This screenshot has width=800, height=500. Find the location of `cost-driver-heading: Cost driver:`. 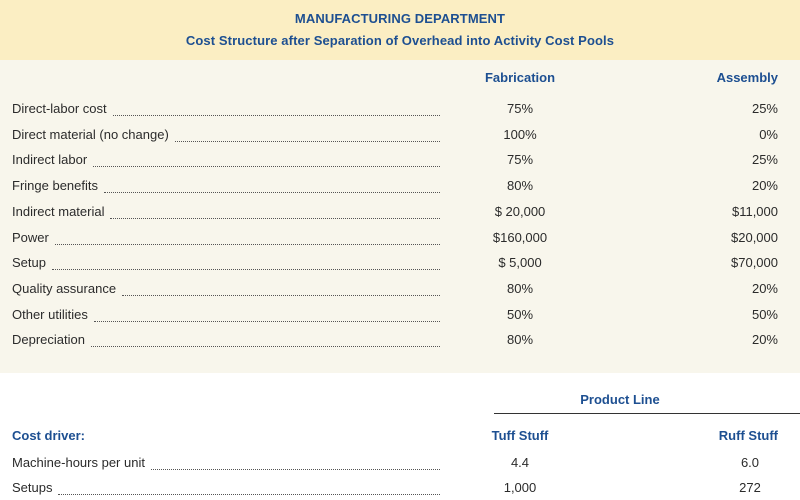

cost-driver-heading: Cost driver: is located at coordinates (48, 435).